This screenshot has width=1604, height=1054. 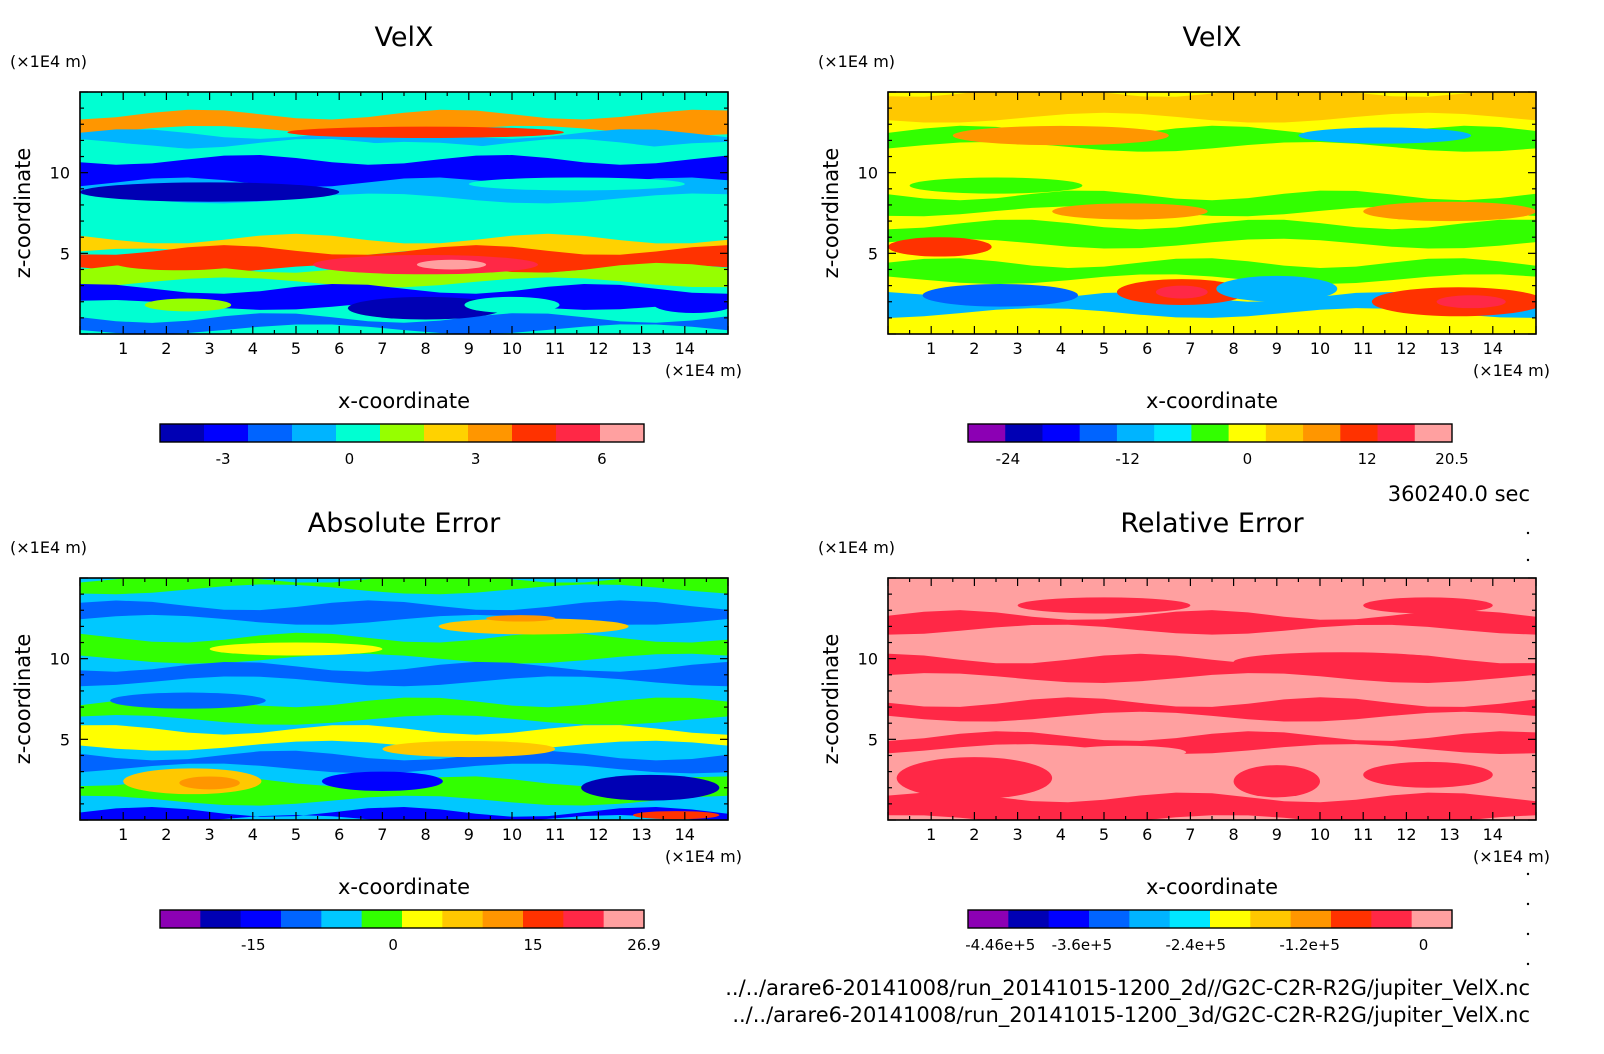 What do you see at coordinates (1018, 348) in the screenshot?
I see `x-tick-label: 3` at bounding box center [1018, 348].